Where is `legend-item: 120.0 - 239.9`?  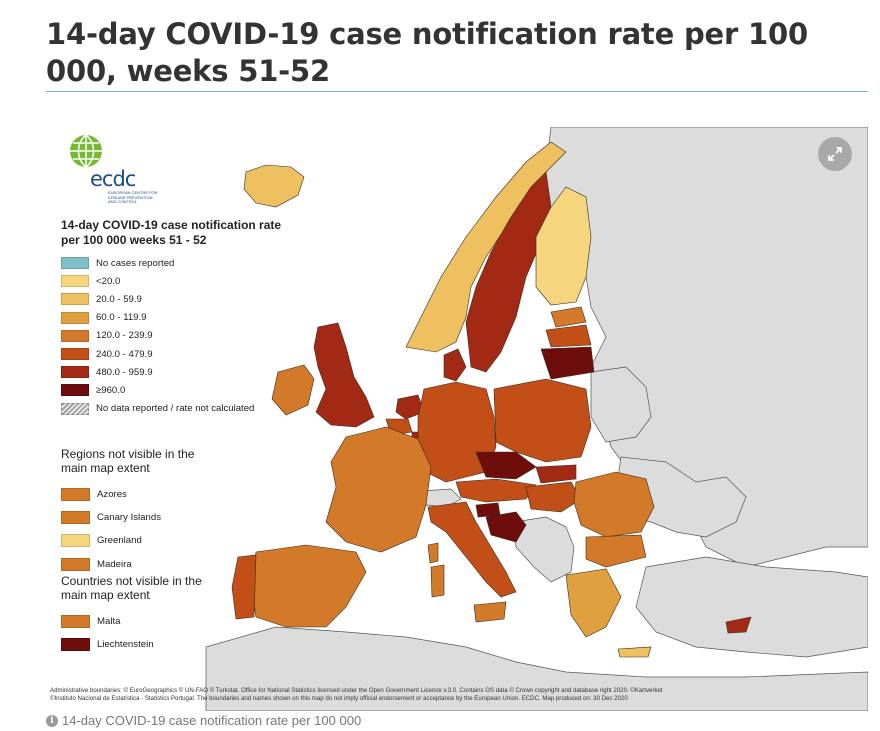
legend-item: 120.0 - 239.9 is located at coordinates (157, 336).